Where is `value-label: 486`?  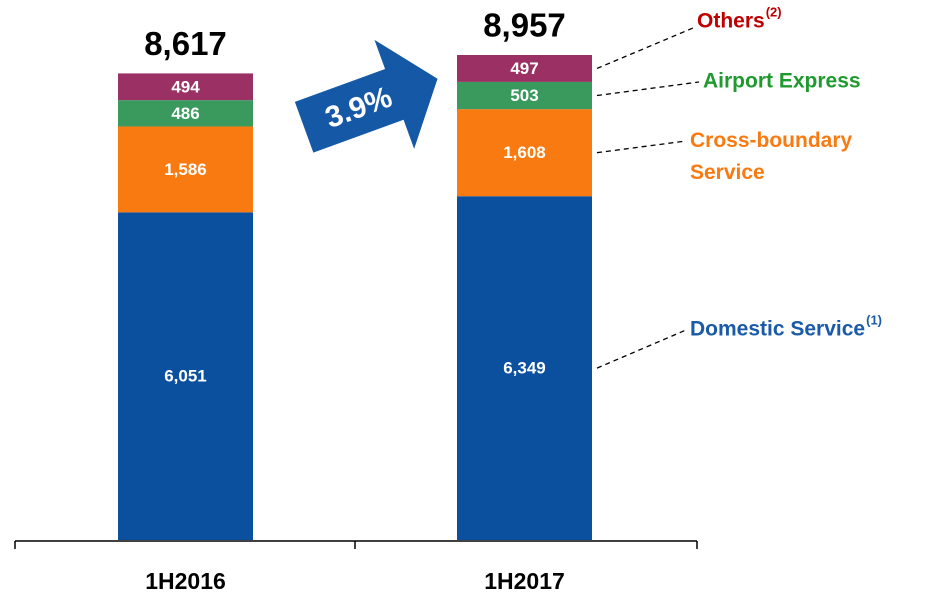 value-label: 486 is located at coordinates (185, 113).